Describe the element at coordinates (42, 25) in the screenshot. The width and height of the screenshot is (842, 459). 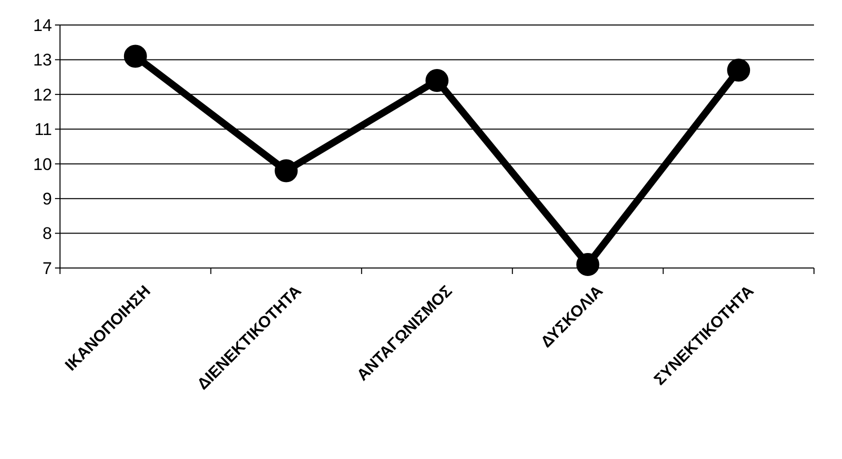
I see `y-tick-label: 14` at that location.